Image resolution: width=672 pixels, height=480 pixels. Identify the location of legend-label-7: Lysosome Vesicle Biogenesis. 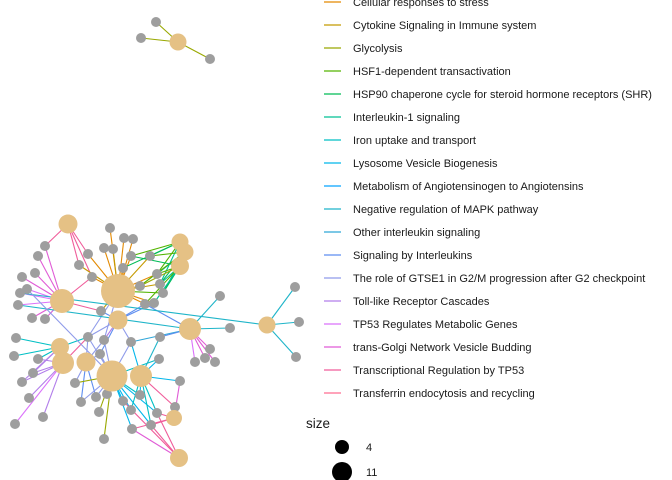
(425, 164).